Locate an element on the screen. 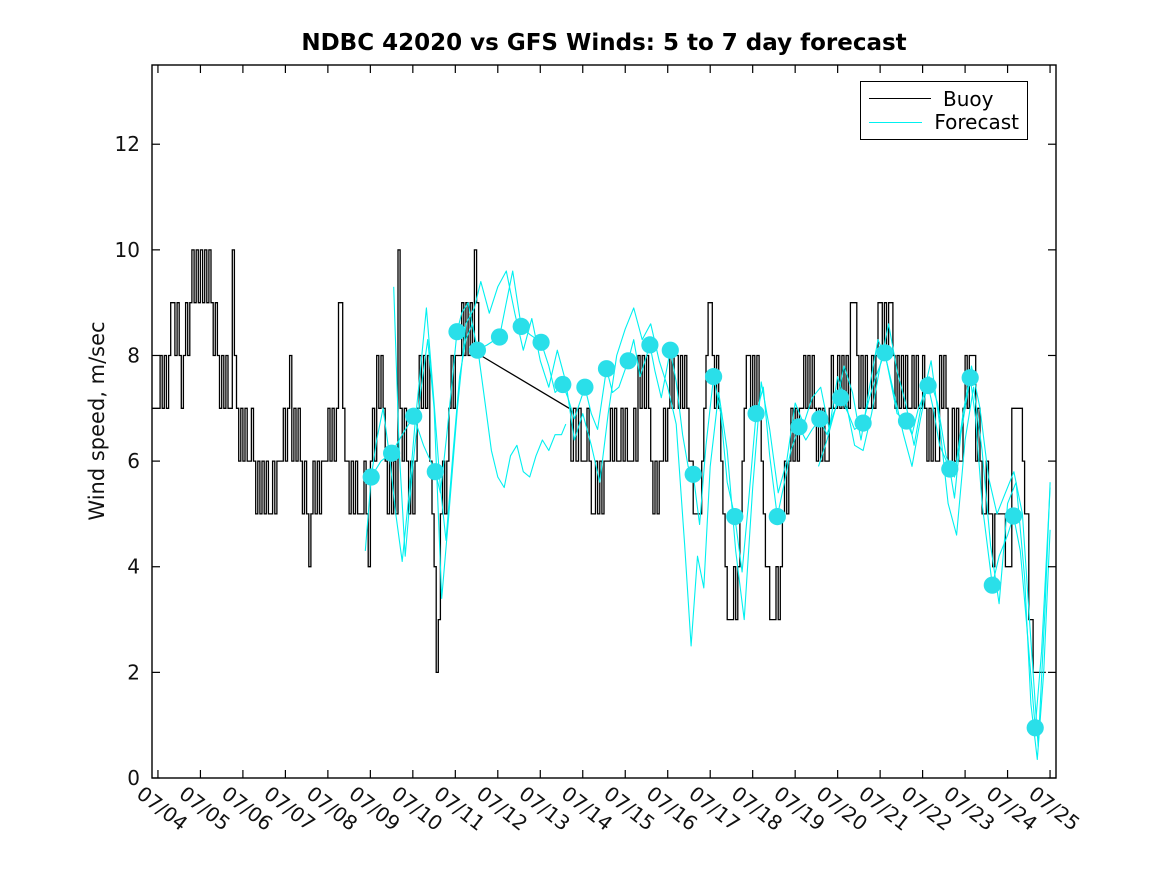 This screenshot has height=875, width=1167. y-tick-label: 4 is located at coordinates (133, 567).